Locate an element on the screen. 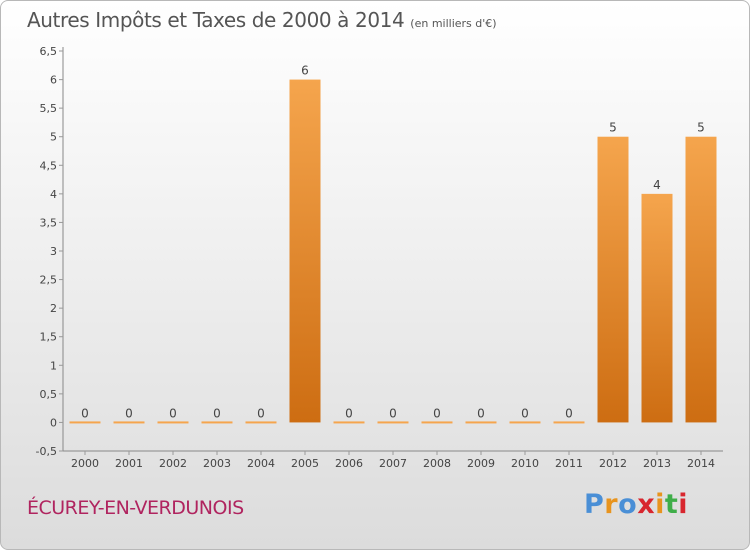  x-tick-label: 2011 is located at coordinates (569, 463).